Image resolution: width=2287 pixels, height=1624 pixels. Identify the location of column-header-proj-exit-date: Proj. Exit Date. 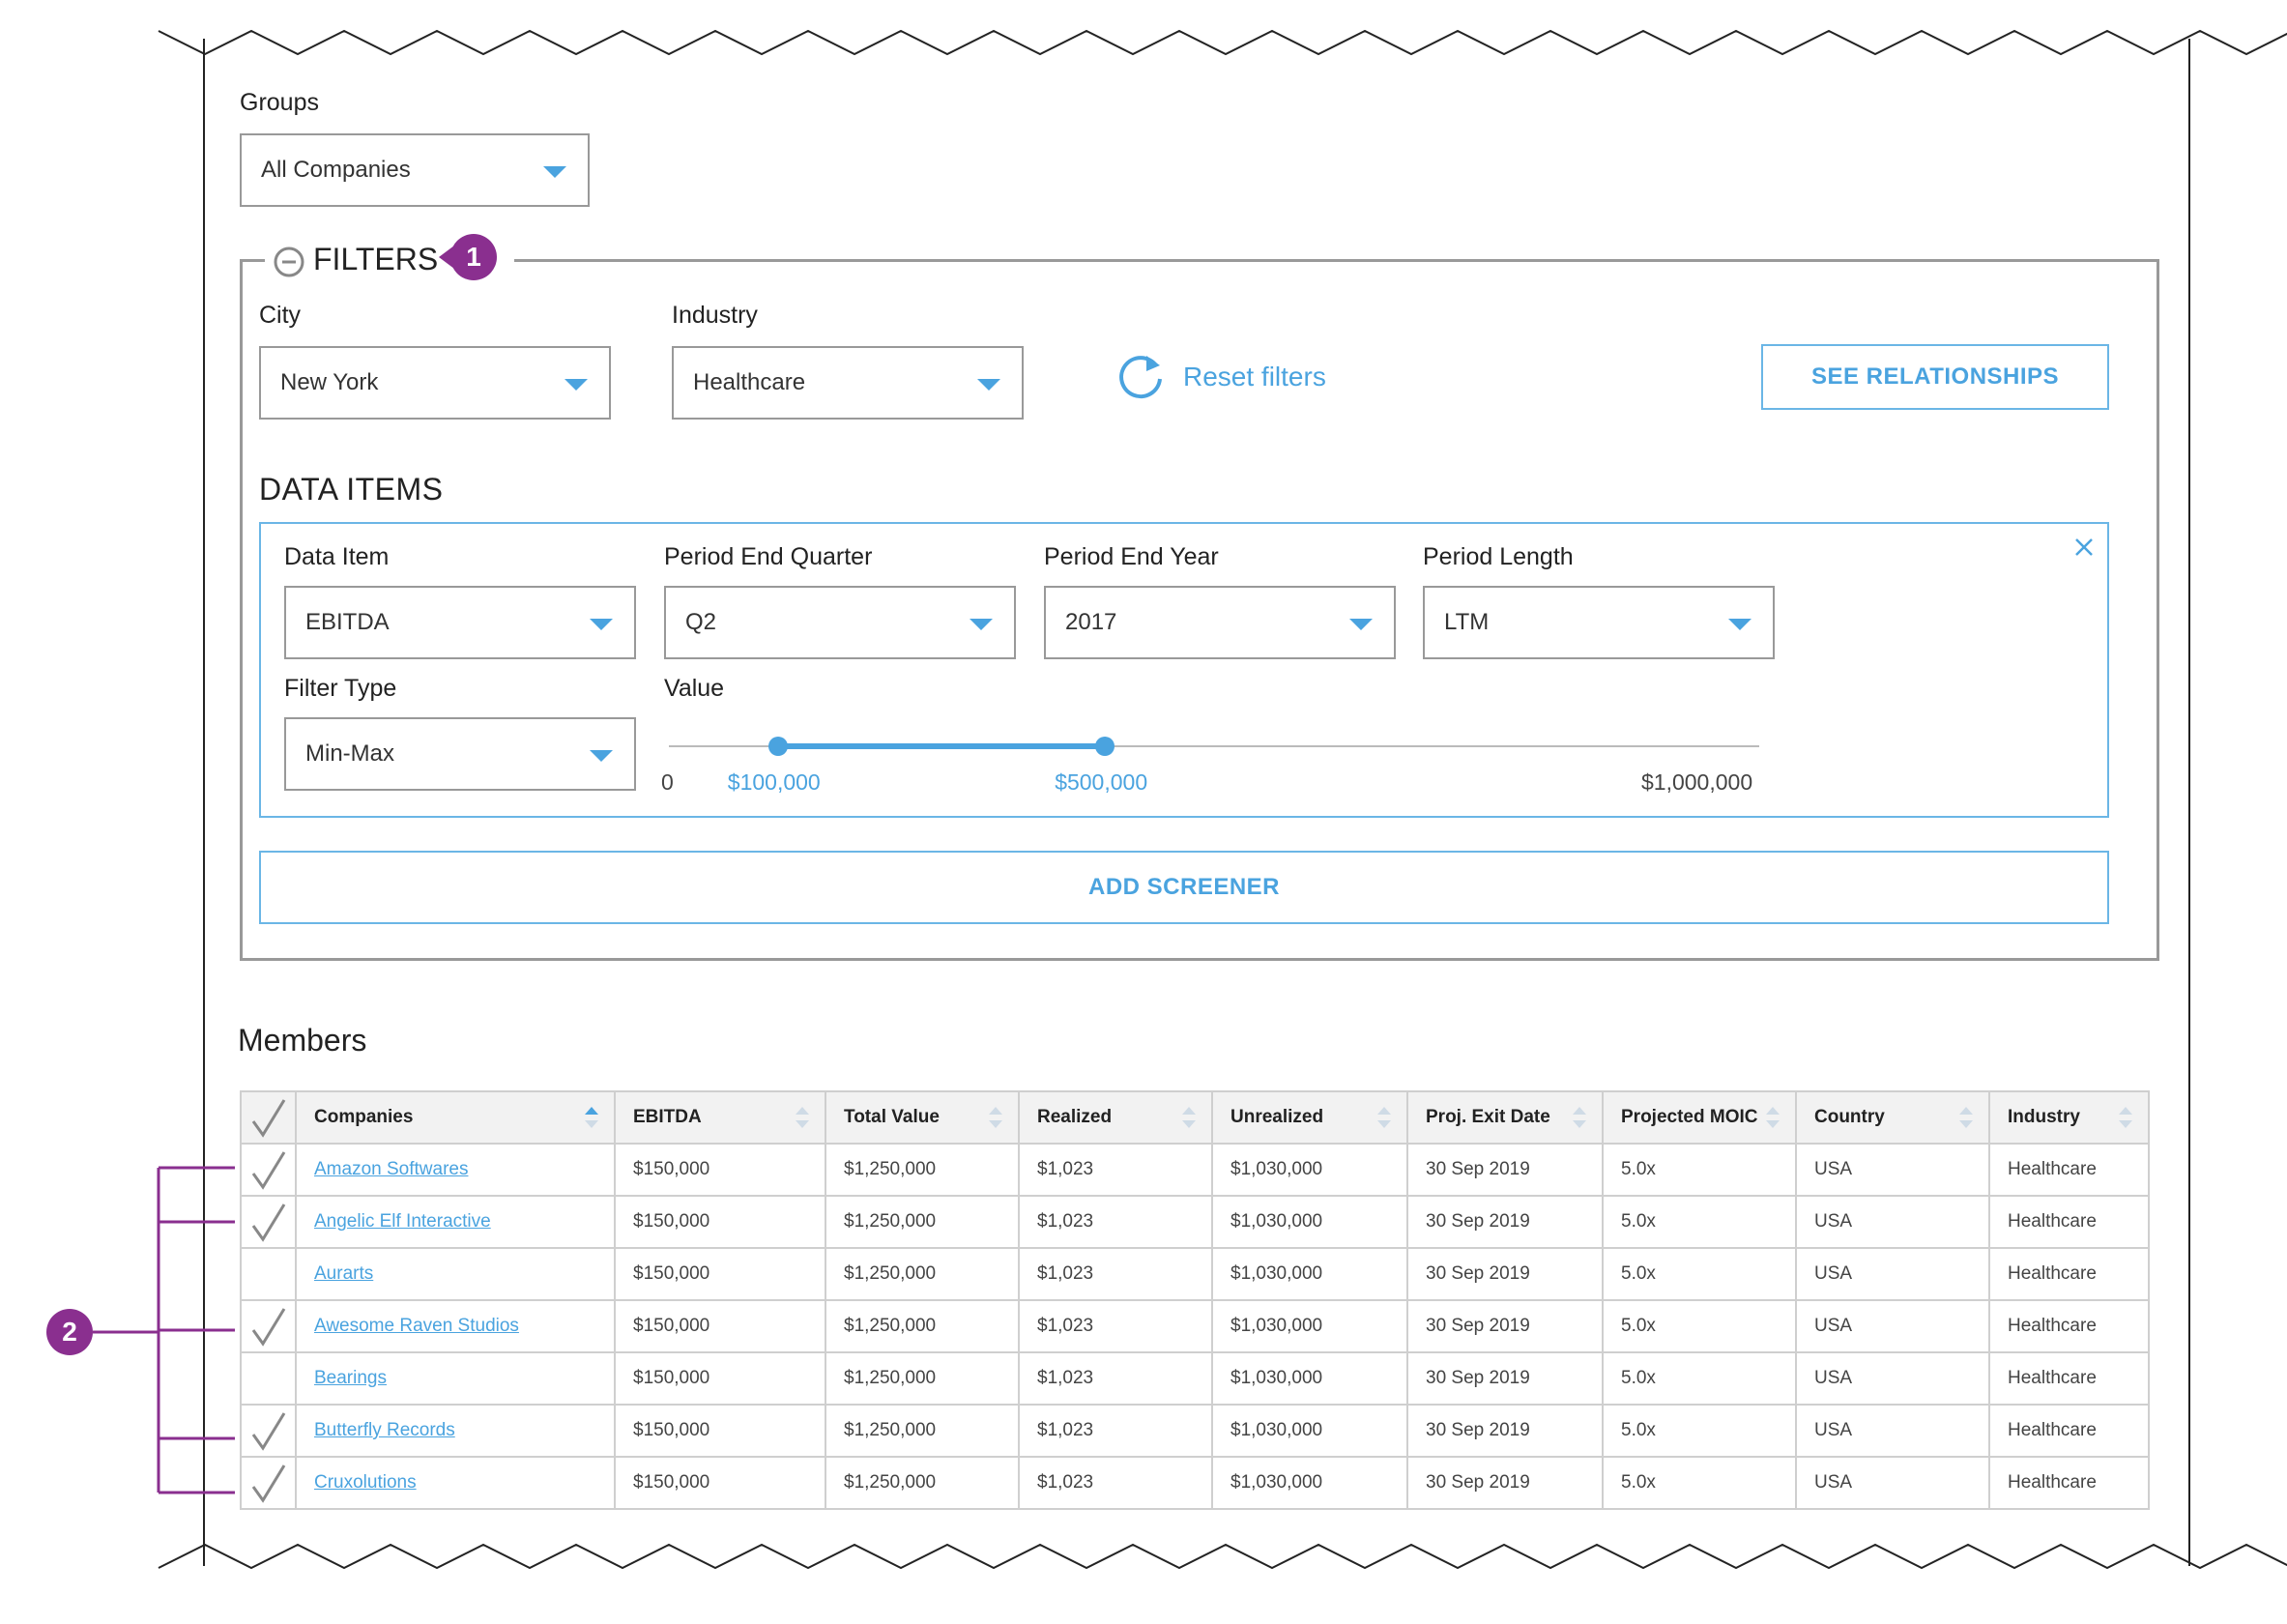
(1505, 1117).